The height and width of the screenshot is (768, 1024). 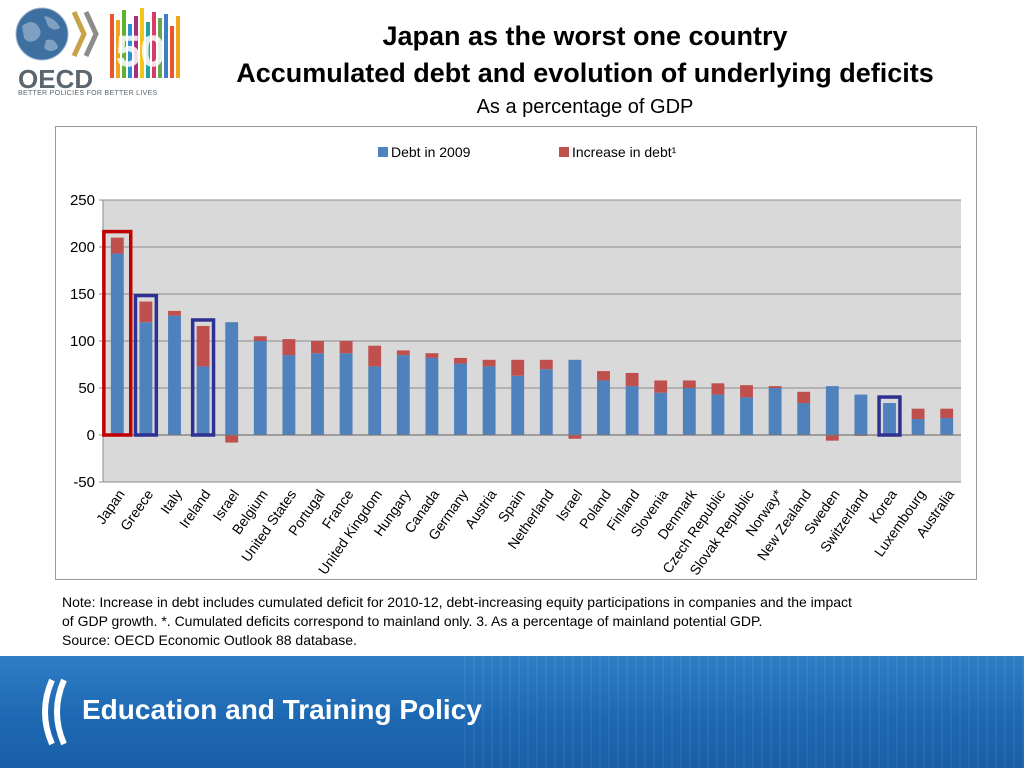 I want to click on highlight-box-greece, so click(x=146, y=365).